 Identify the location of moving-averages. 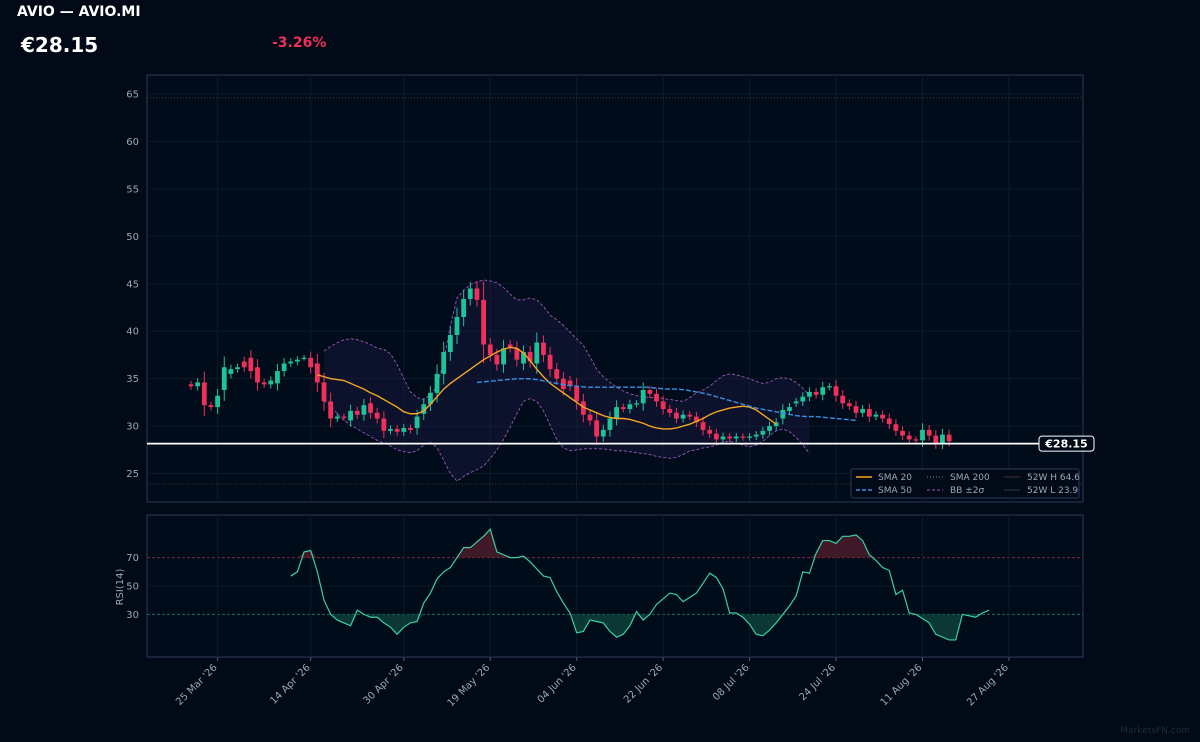
(587, 388).